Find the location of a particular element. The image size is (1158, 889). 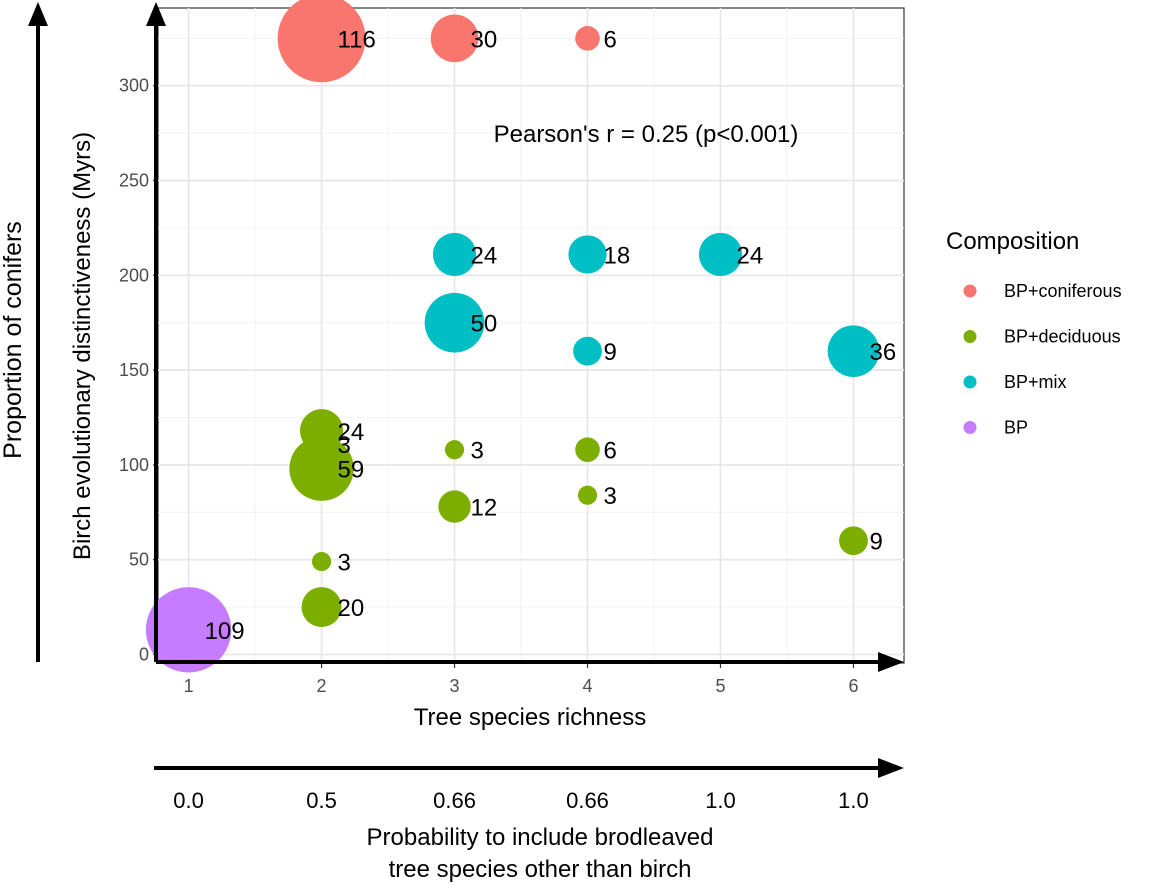

second-x-arrowhead is located at coordinates (891, 768).